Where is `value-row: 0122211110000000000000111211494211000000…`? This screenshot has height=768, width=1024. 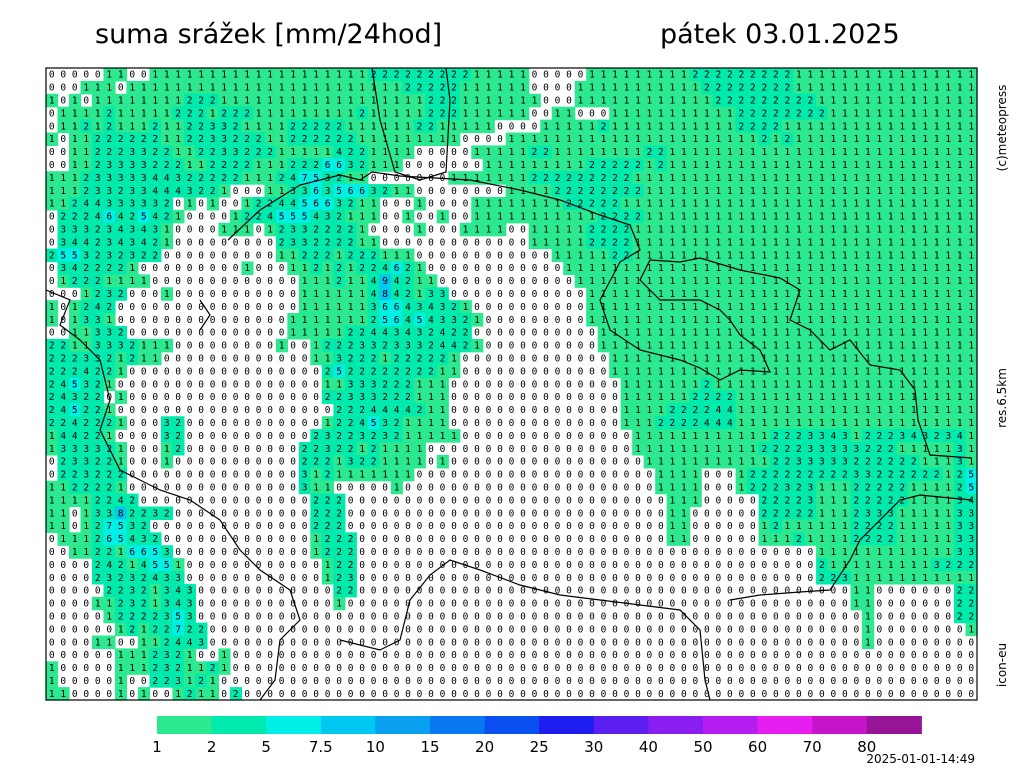 value-row: 0122211110000000000000111211494211000000… is located at coordinates (512, 281).